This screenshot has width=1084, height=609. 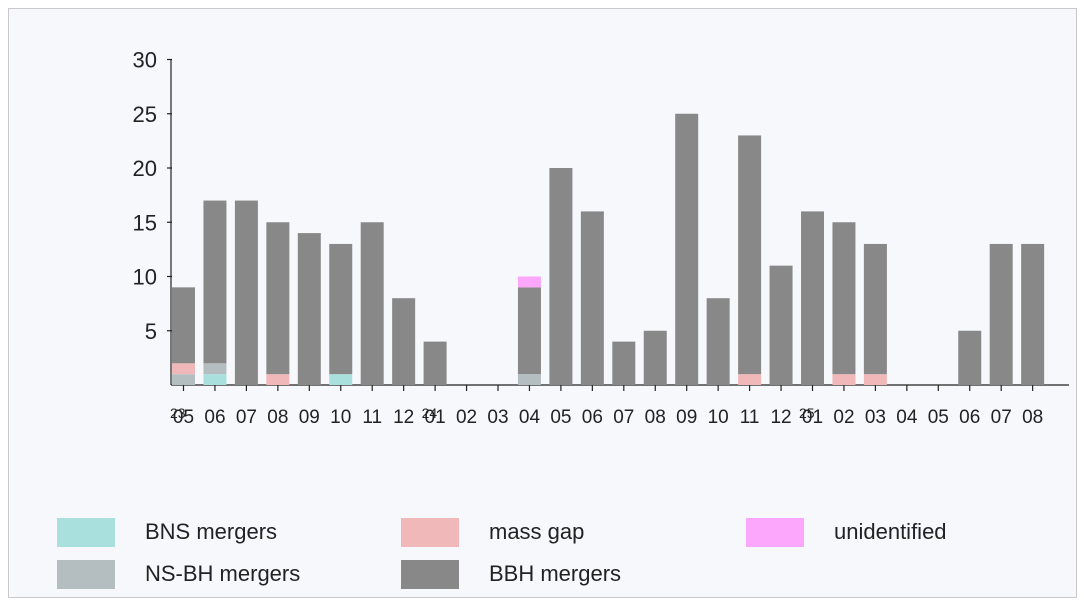 I want to click on x-tick-label-11: 04, so click(x=530, y=417).